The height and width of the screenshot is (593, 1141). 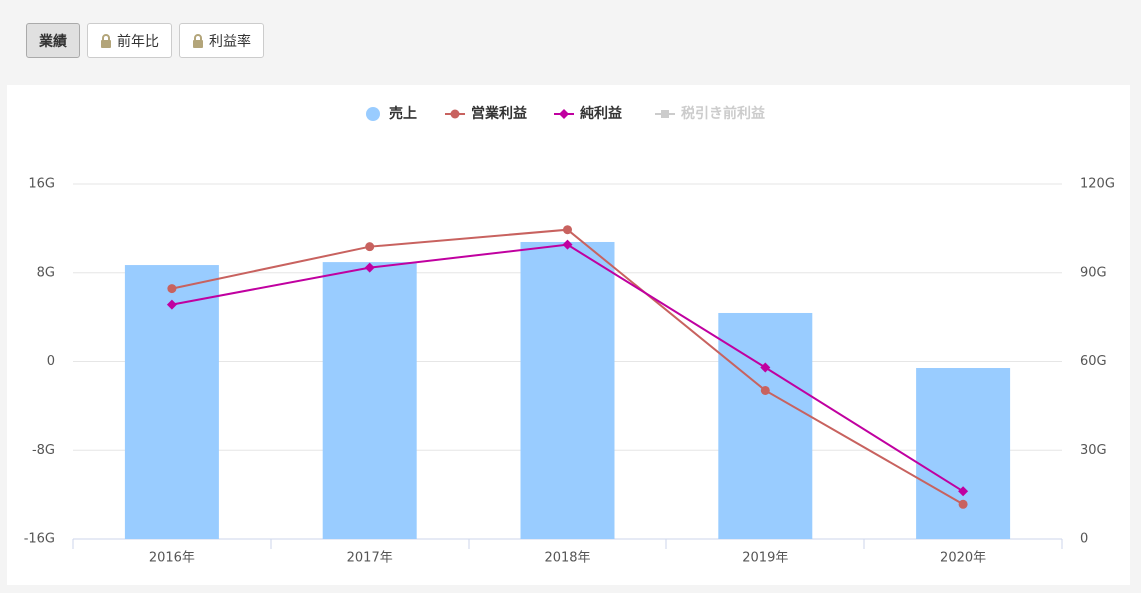 What do you see at coordinates (499, 113) in the screenshot?
I see `legend-label: 営業利益` at bounding box center [499, 113].